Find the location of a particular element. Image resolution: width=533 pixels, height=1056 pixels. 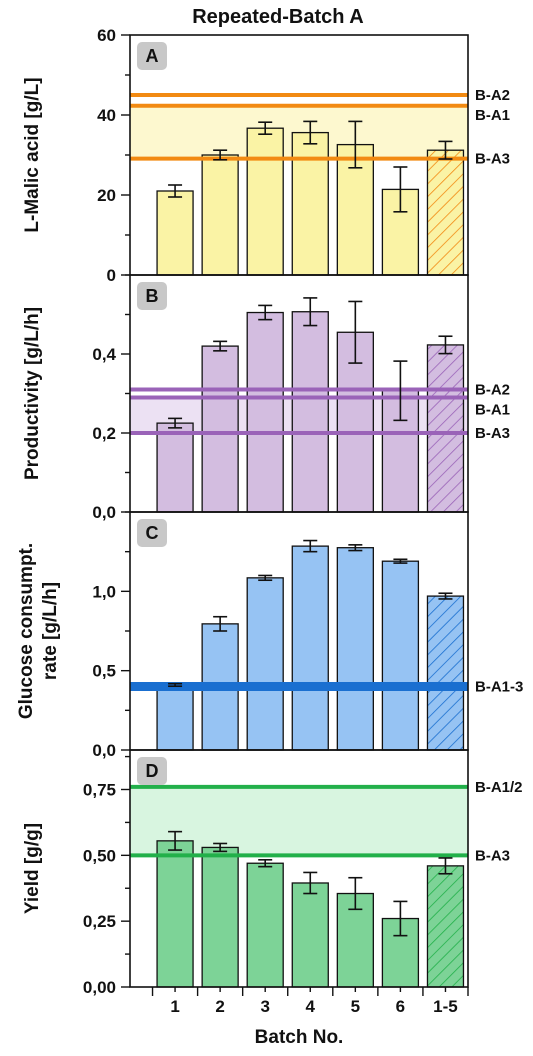

y-tick-label: 60 is located at coordinates (106, 35).